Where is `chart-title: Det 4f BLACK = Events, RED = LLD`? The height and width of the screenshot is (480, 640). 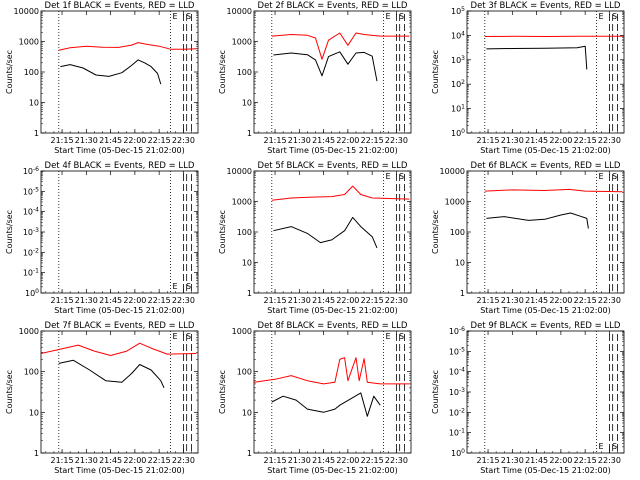
chart-title: Det 4f BLACK = Events, RED = LLD is located at coordinates (120, 166).